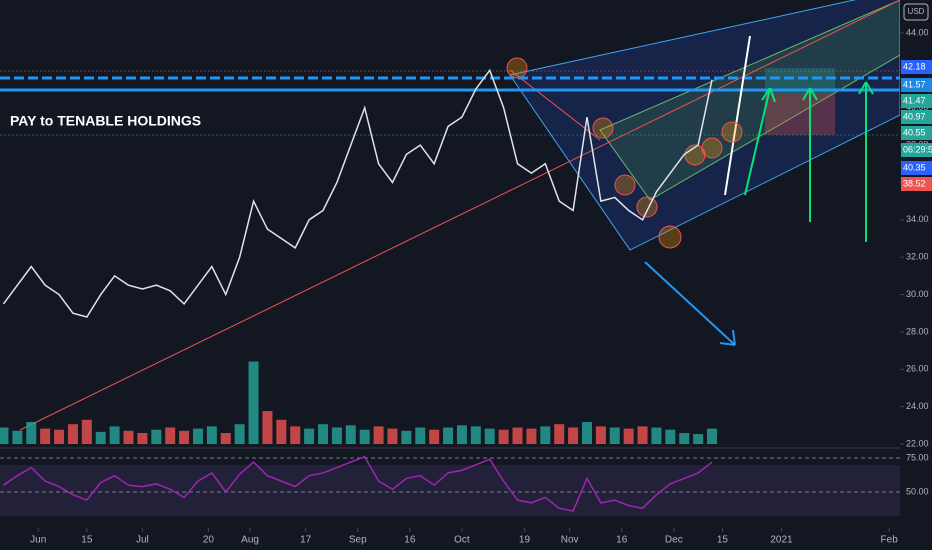 The width and height of the screenshot is (932, 550). Describe the element at coordinates (410, 540) in the screenshot. I see `x-tick-label: 16` at that location.